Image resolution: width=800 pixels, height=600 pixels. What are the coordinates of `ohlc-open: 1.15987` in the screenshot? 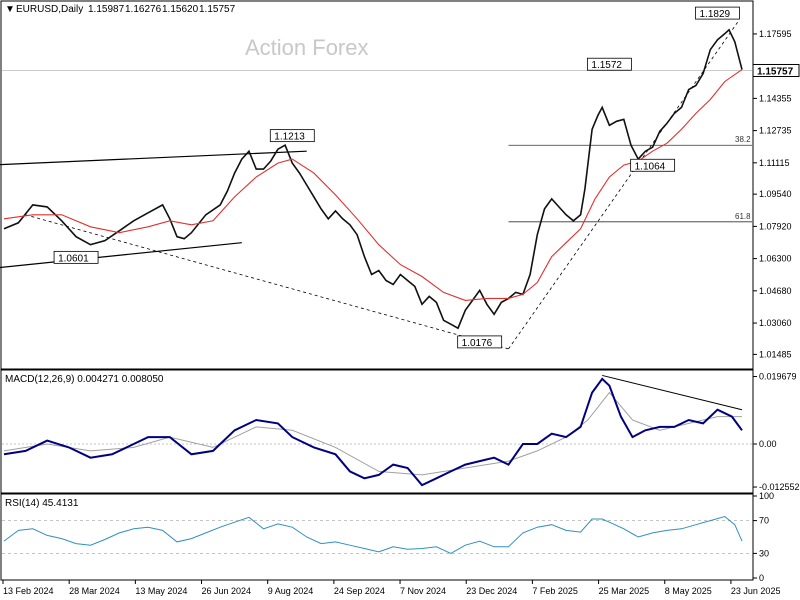 It's located at (106, 9).